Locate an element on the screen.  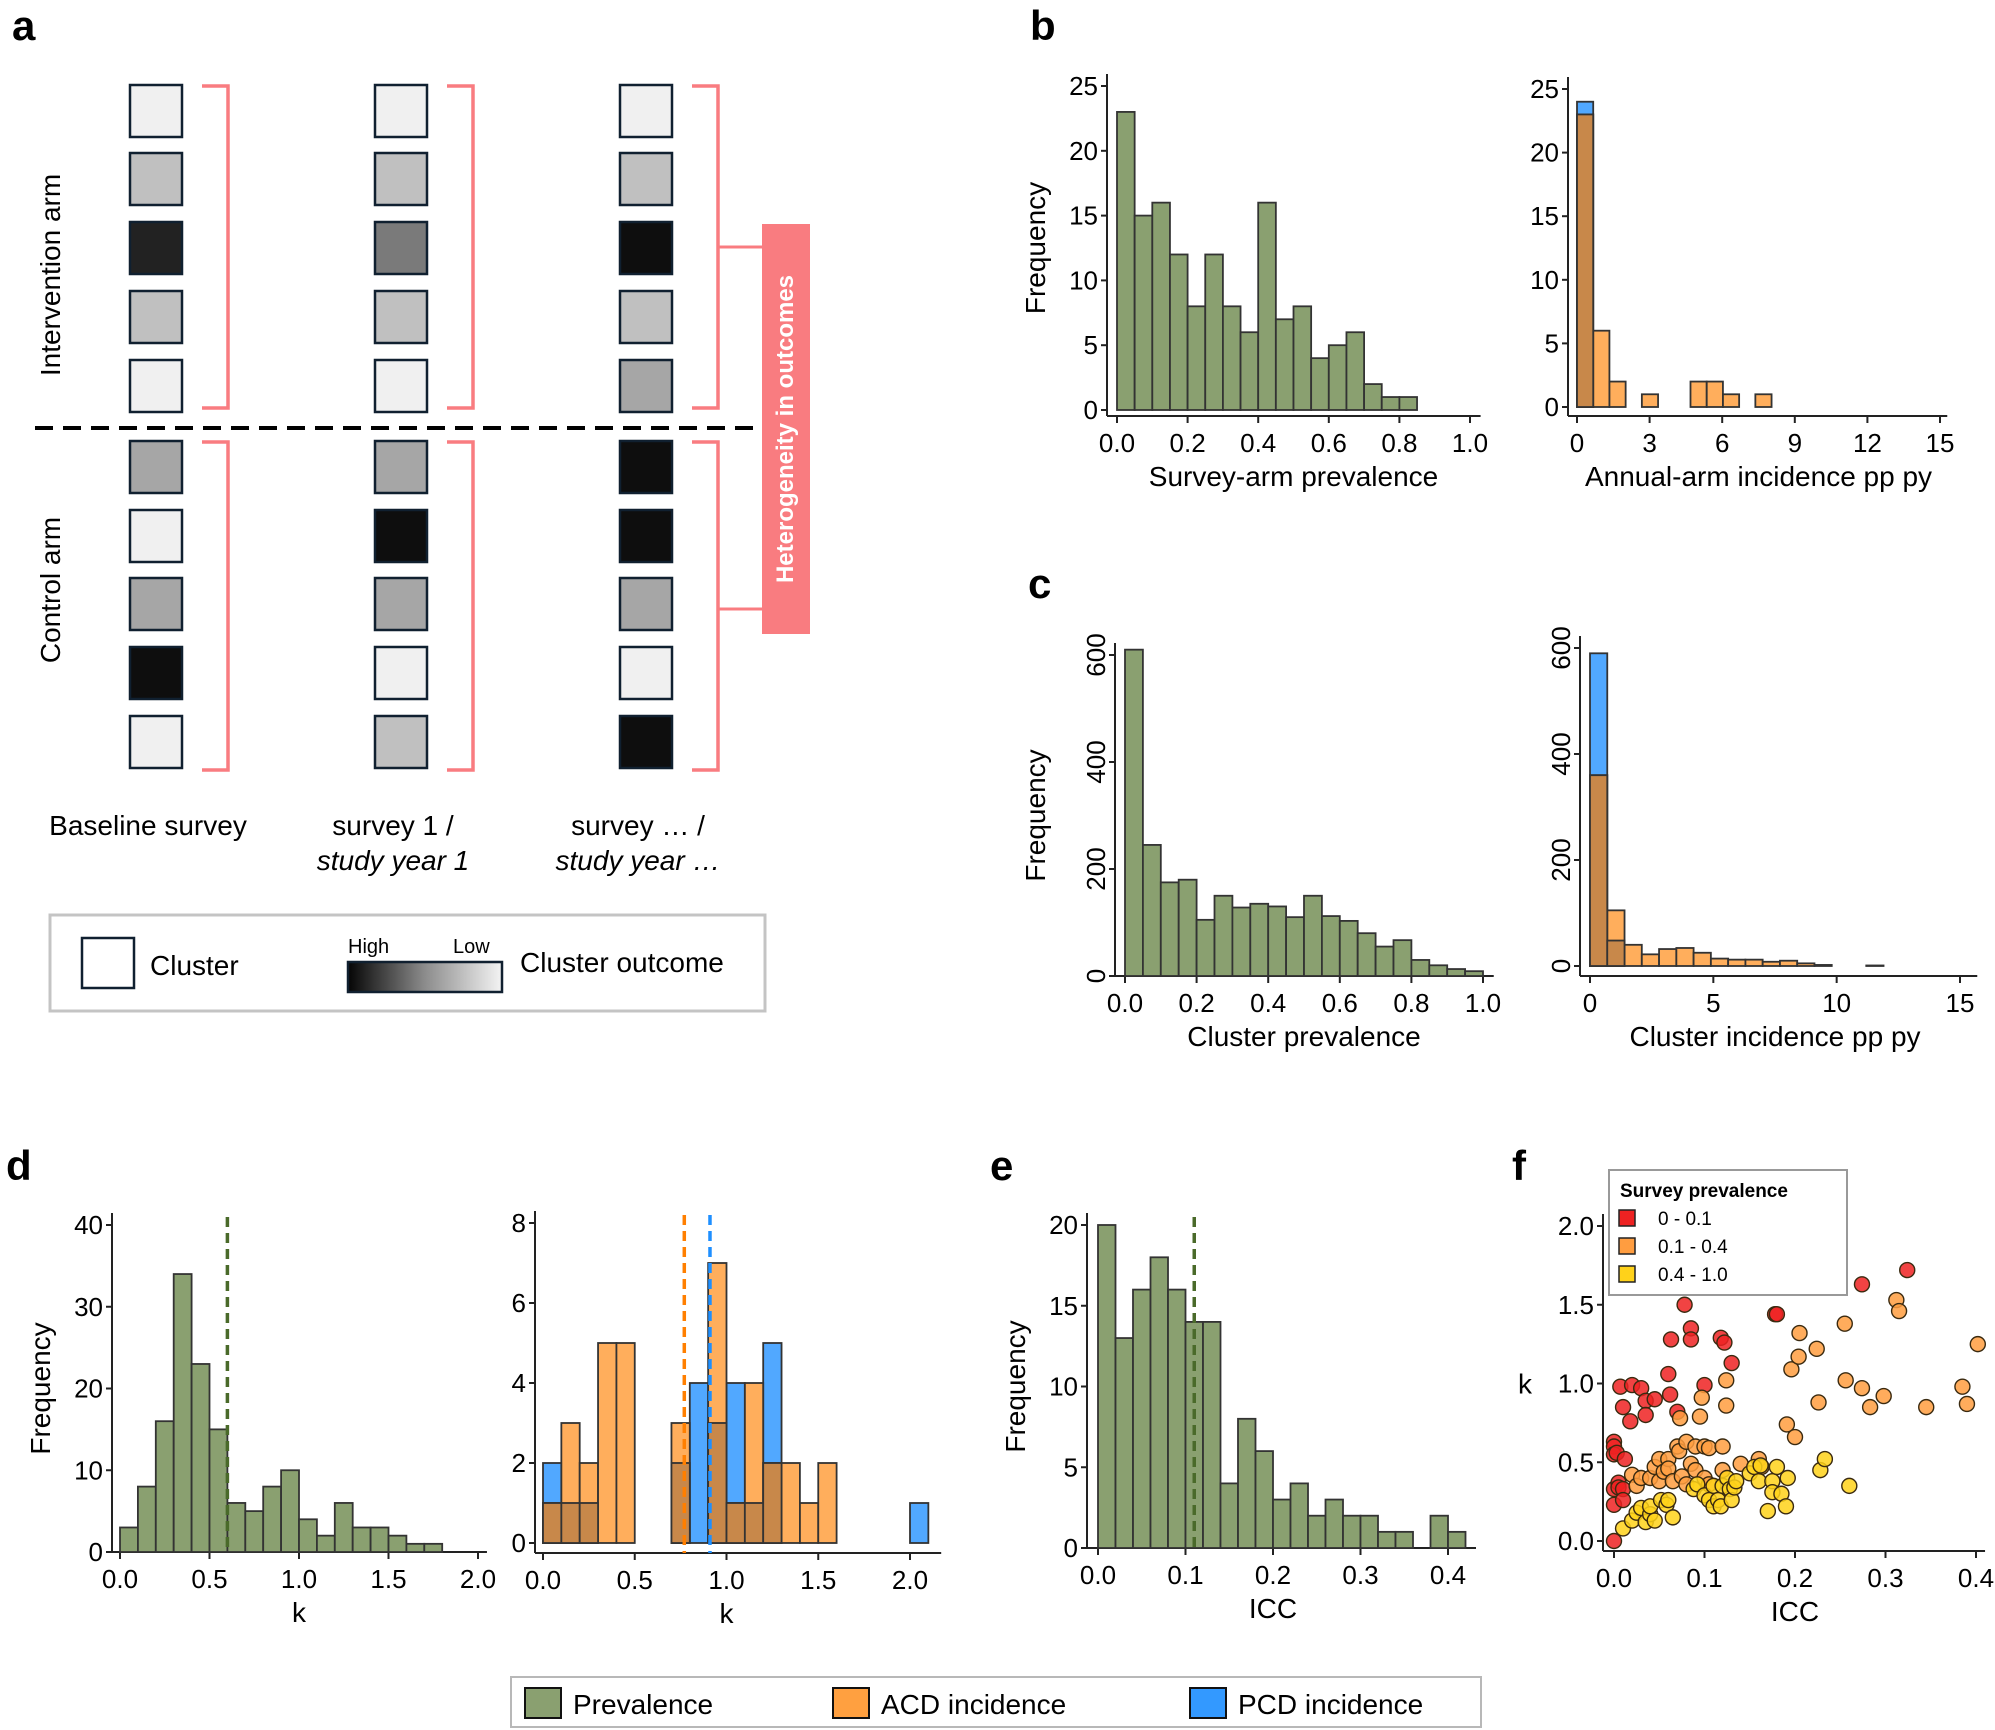
control-arm-label: Control arm is located at coordinates (50, 590).